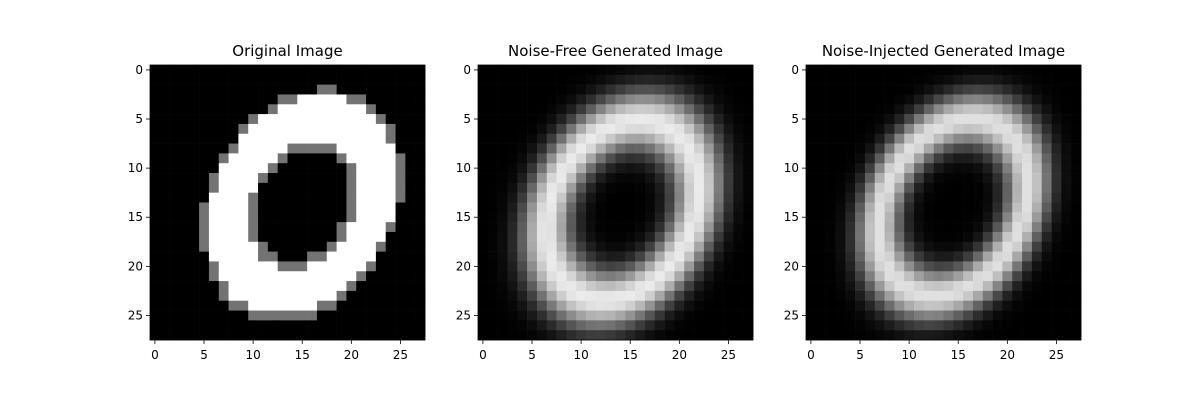 Image resolution: width=1200 pixels, height=400 pixels. I want to click on y-tick-label: 20, so click(463, 266).